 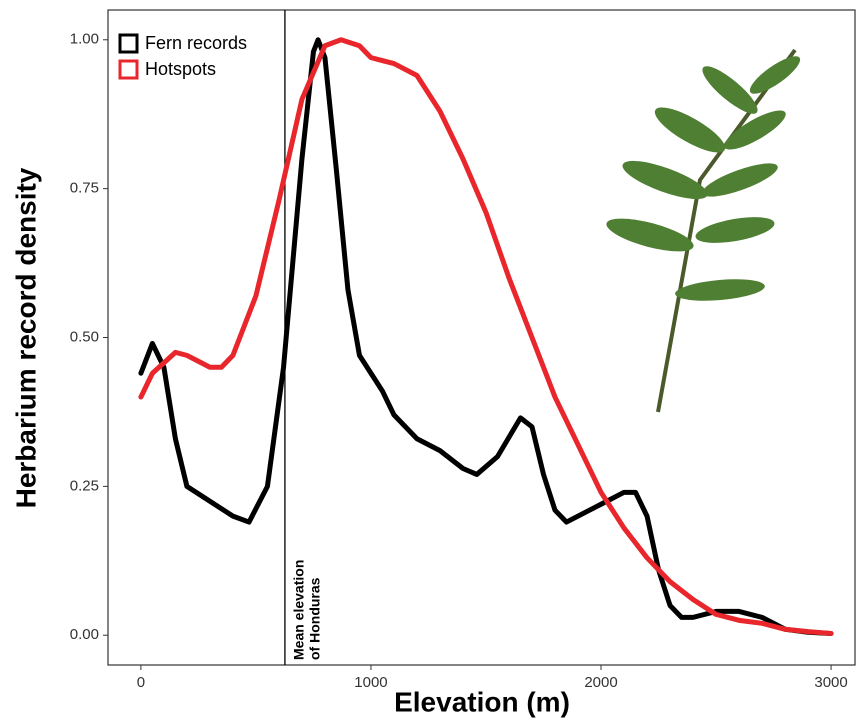 What do you see at coordinates (196, 43) in the screenshot?
I see `legend-label: Fern records` at bounding box center [196, 43].